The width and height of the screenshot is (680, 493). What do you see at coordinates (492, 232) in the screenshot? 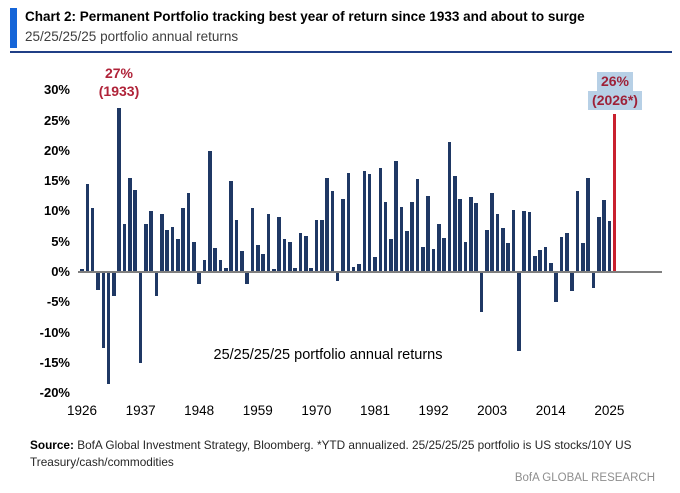
I see `bar-2003` at bounding box center [492, 232].